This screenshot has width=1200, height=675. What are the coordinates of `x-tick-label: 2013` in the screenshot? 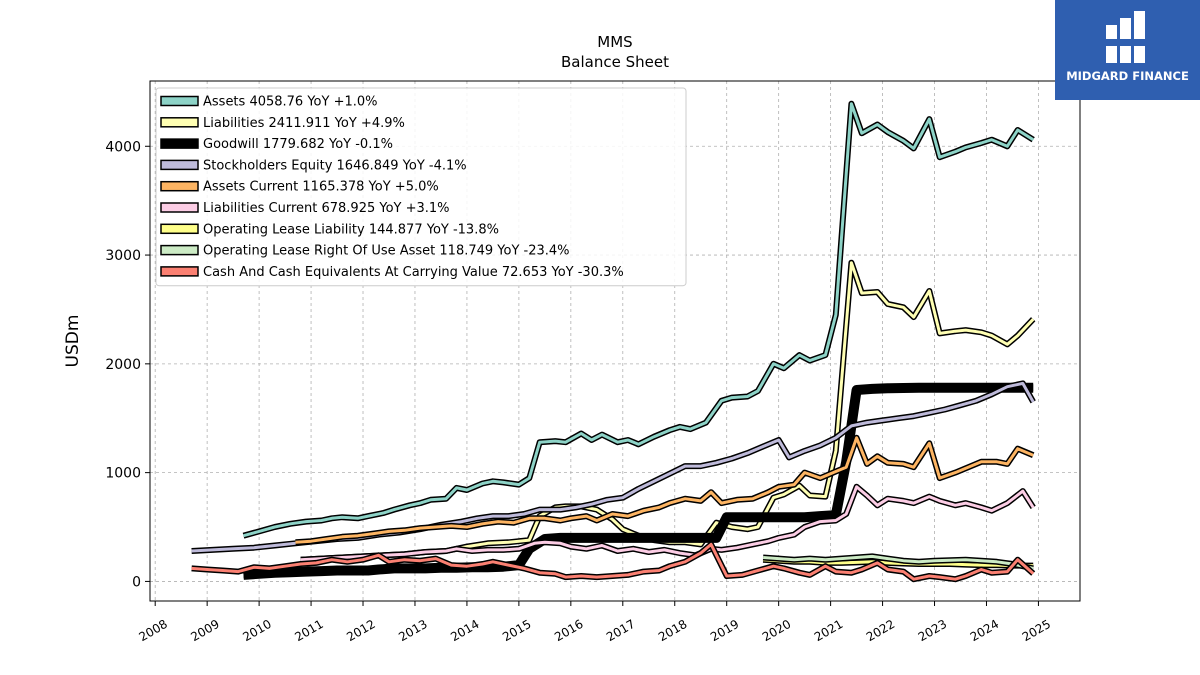 It's located at (412, 630).